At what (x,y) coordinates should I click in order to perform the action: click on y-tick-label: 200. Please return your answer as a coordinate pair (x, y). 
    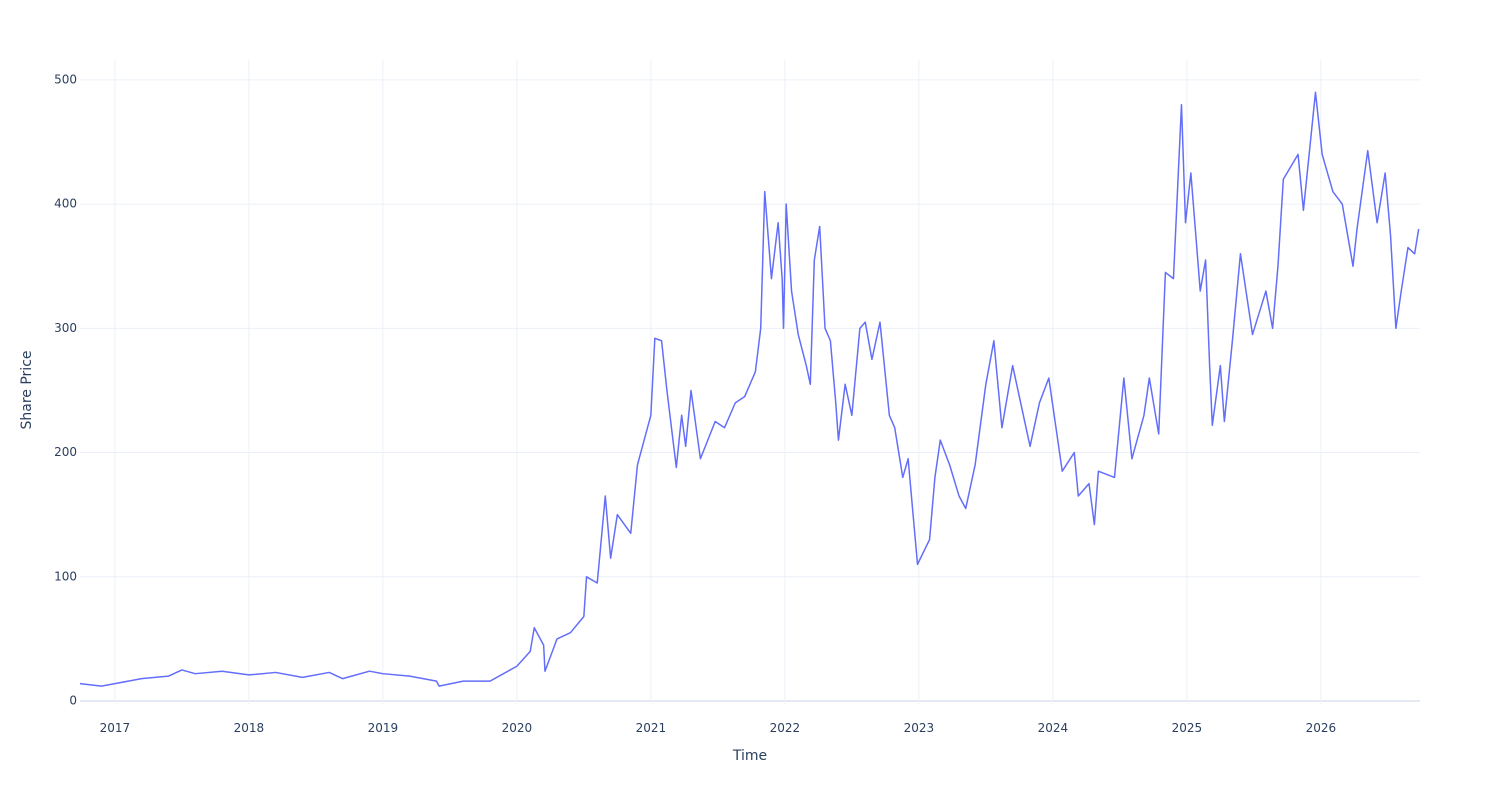
    Looking at the image, I should click on (65, 452).